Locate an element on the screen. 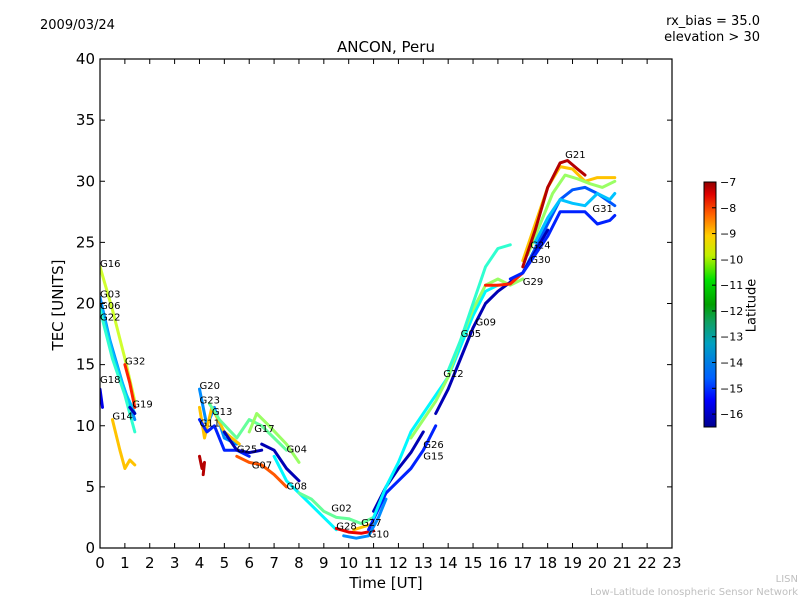 The height and width of the screenshot is (600, 800). prn-label-g23: G23 is located at coordinates (210, 401).